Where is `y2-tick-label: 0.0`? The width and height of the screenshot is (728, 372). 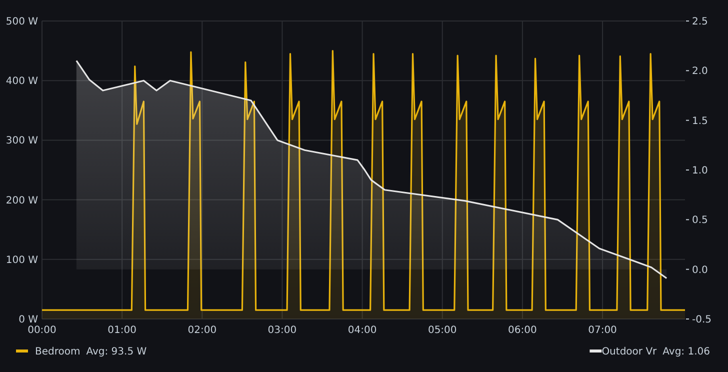
y2-tick-label: 0.0 is located at coordinates (700, 270).